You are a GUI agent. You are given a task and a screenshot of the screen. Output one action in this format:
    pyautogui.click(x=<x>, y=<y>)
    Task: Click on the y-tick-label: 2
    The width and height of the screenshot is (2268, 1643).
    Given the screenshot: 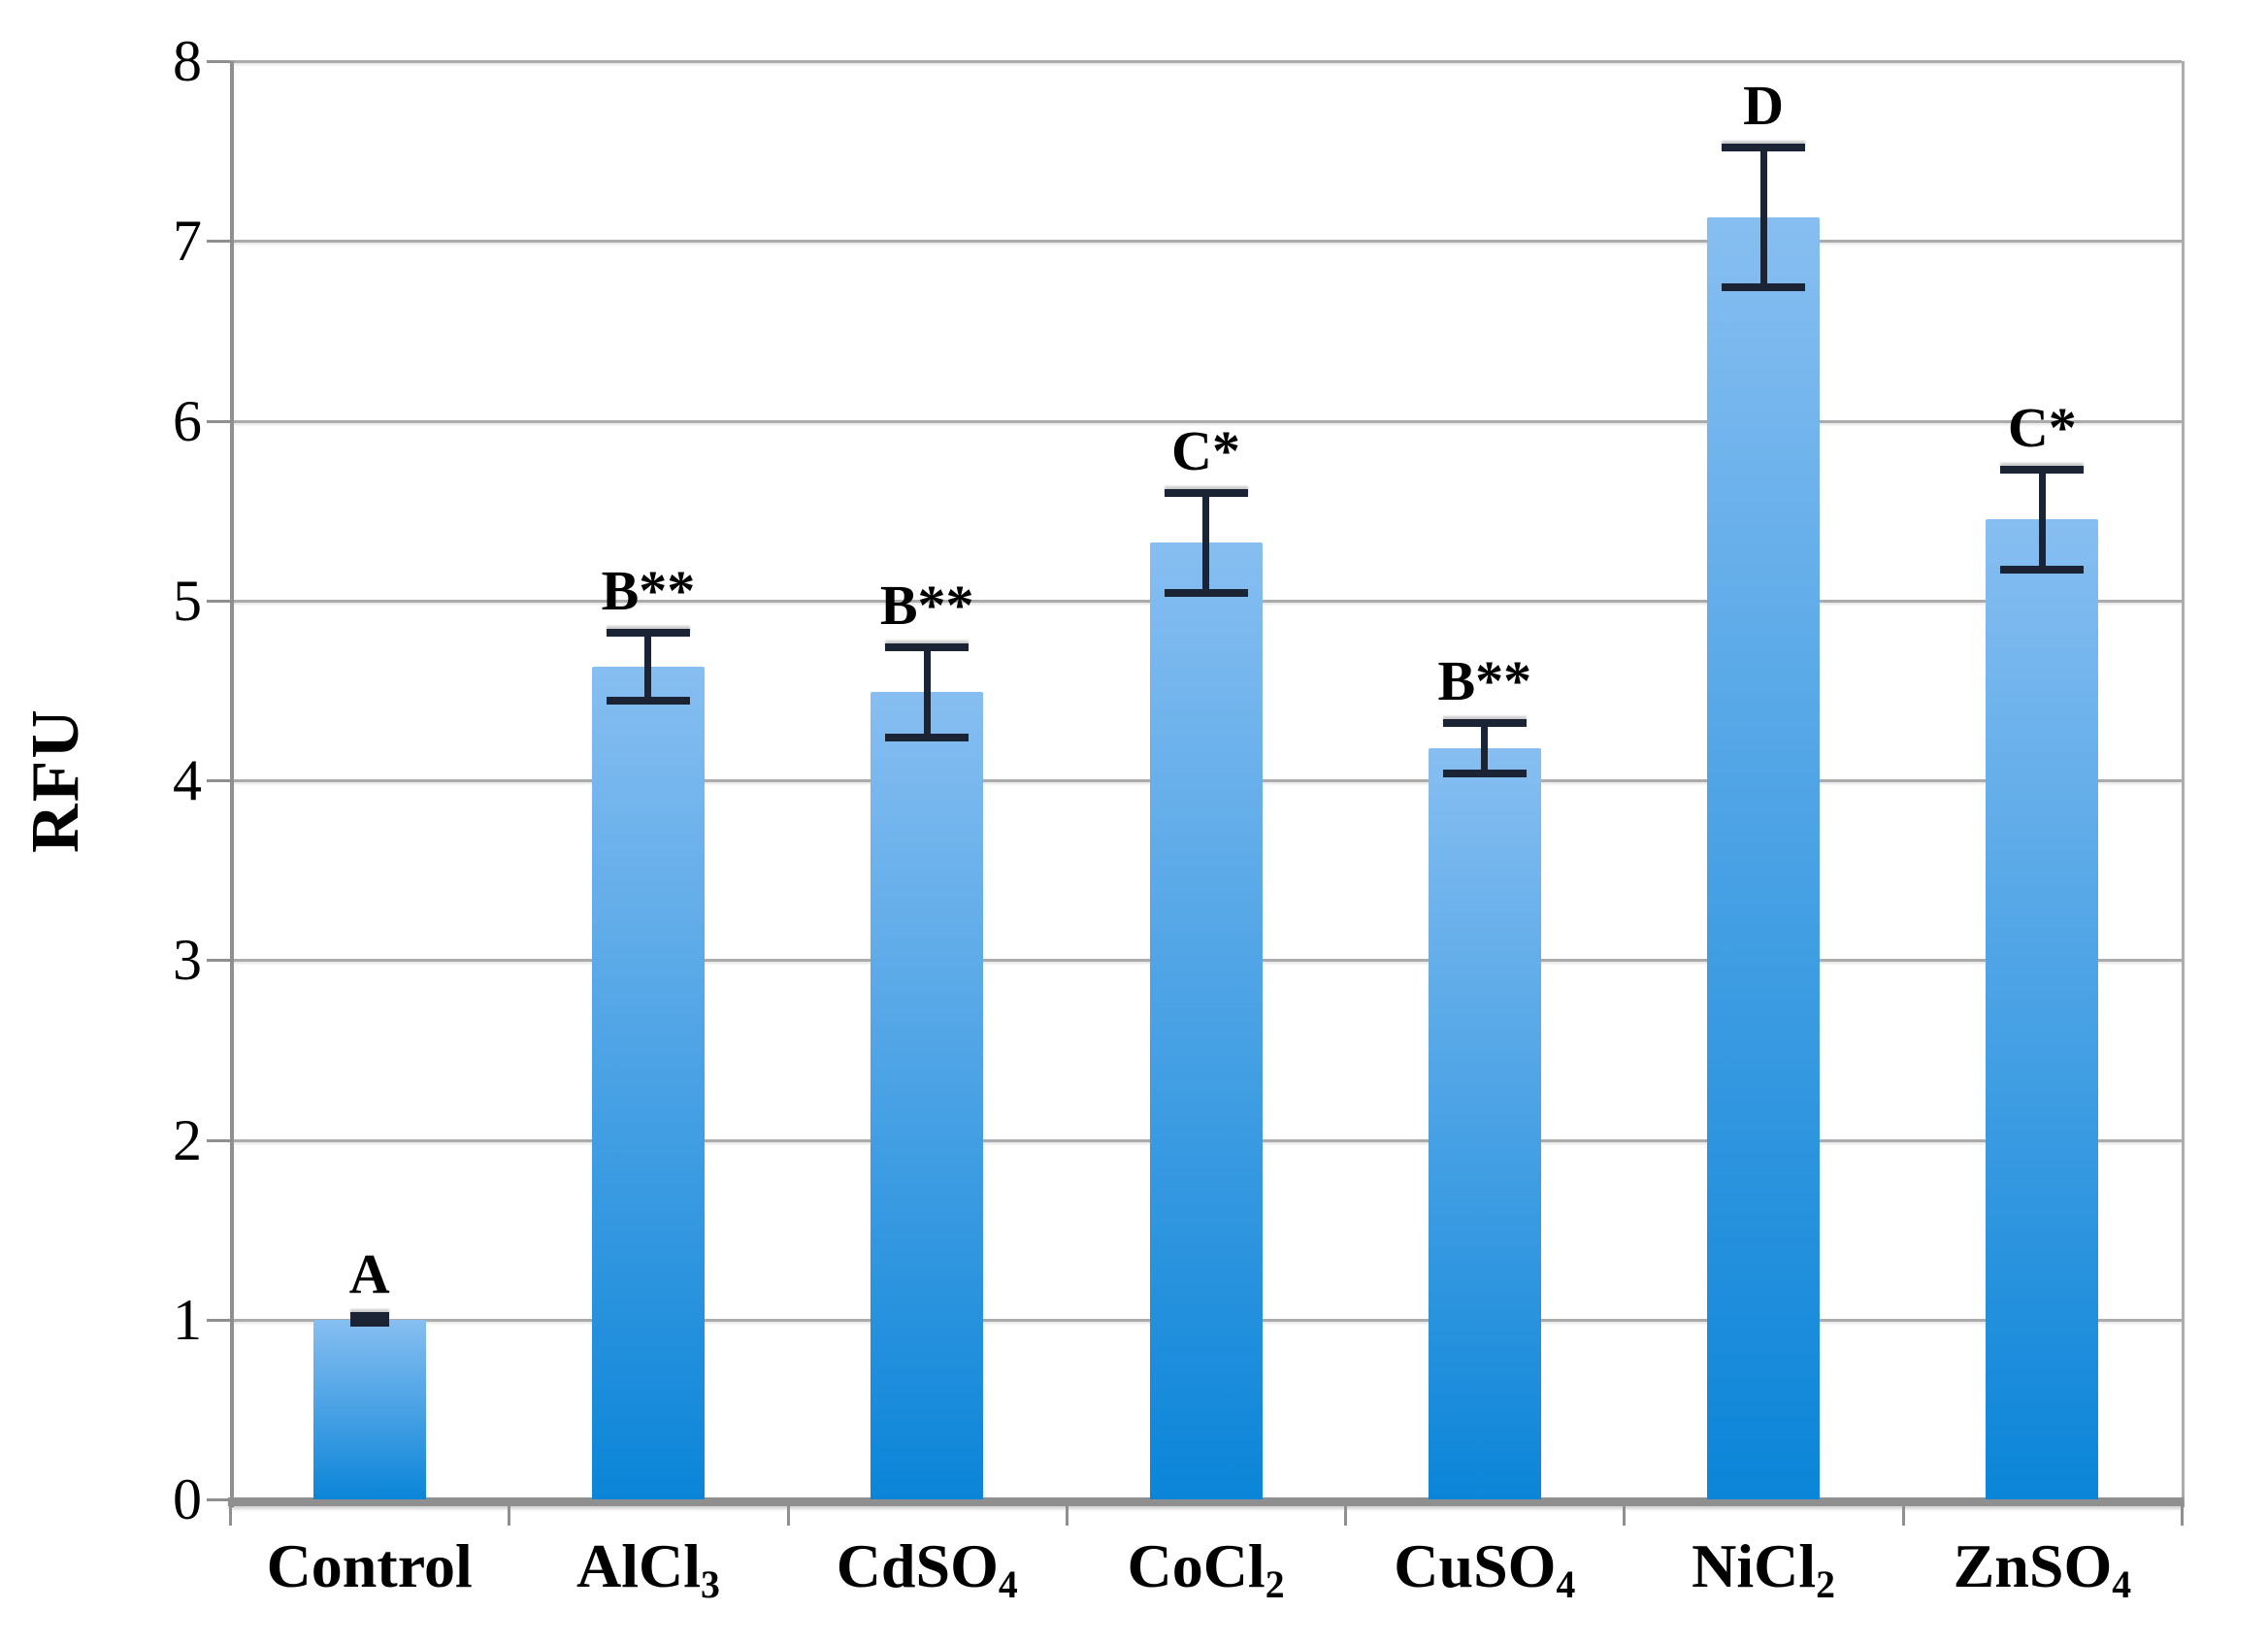 What is the action you would take?
    pyautogui.click(x=187, y=1139)
    